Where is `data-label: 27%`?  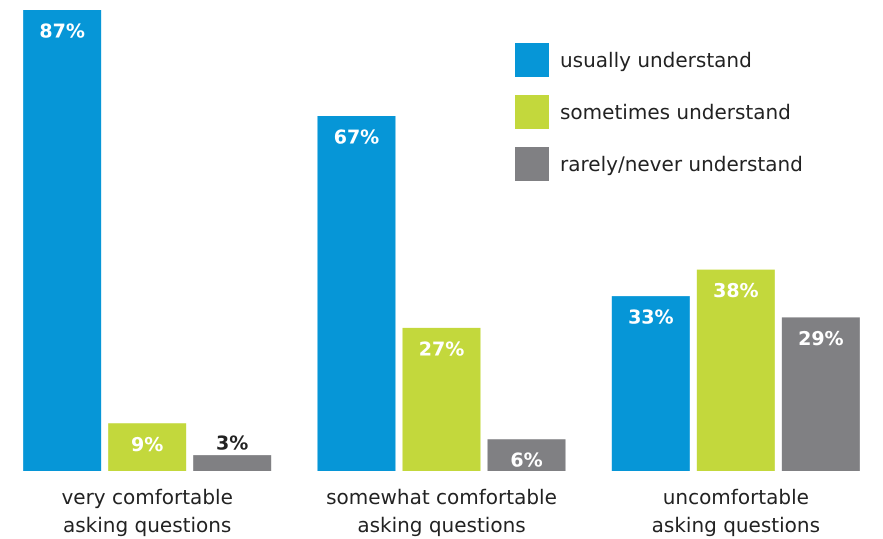
data-label: 27% is located at coordinates (441, 349).